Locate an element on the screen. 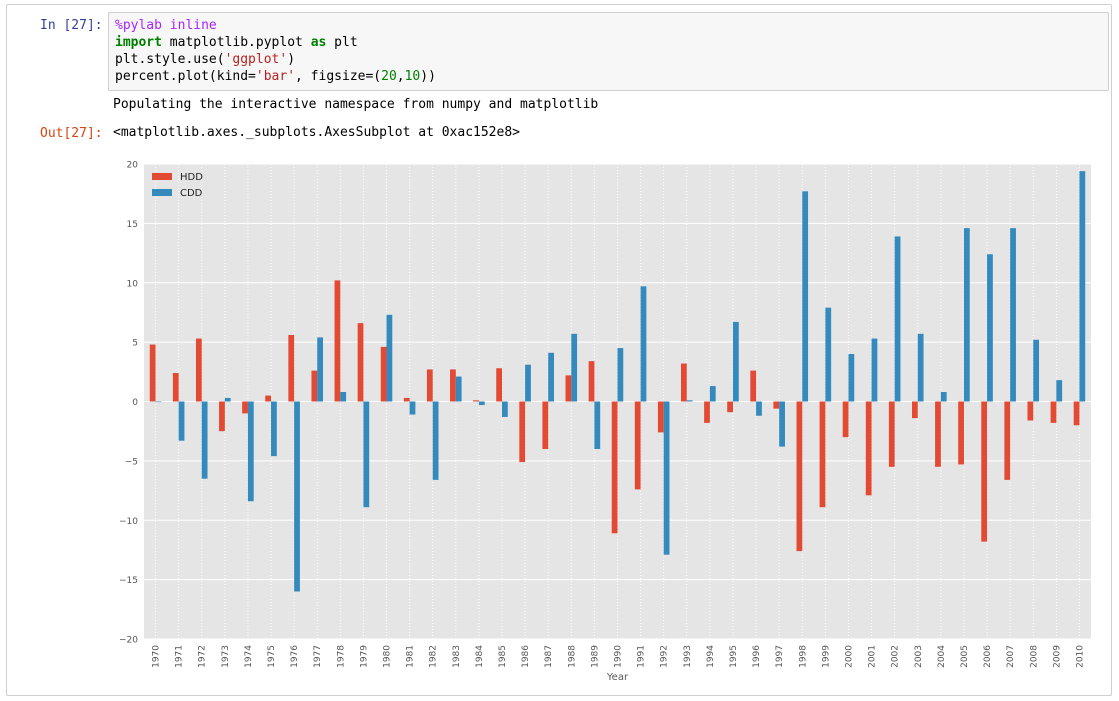 Image resolution: width=1119 pixels, height=701 pixels. x-tick-label: 1996 is located at coordinates (757, 656).